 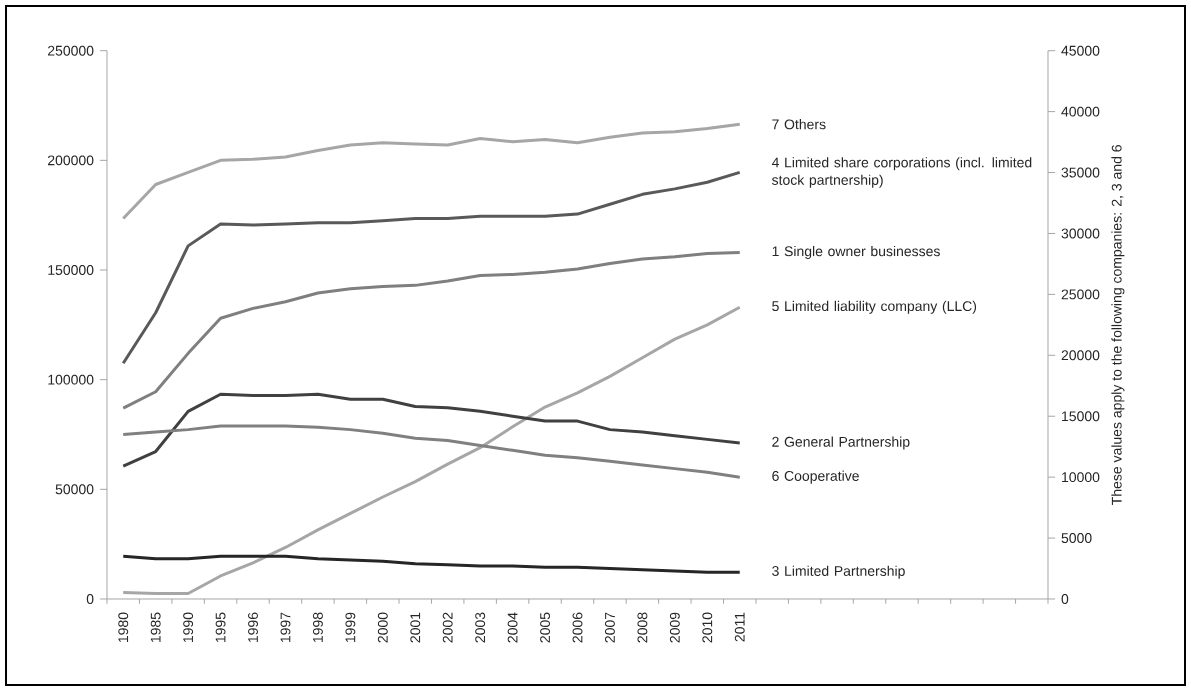 What do you see at coordinates (838, 572) in the screenshot?
I see `text: 3 Limited Partnership` at bounding box center [838, 572].